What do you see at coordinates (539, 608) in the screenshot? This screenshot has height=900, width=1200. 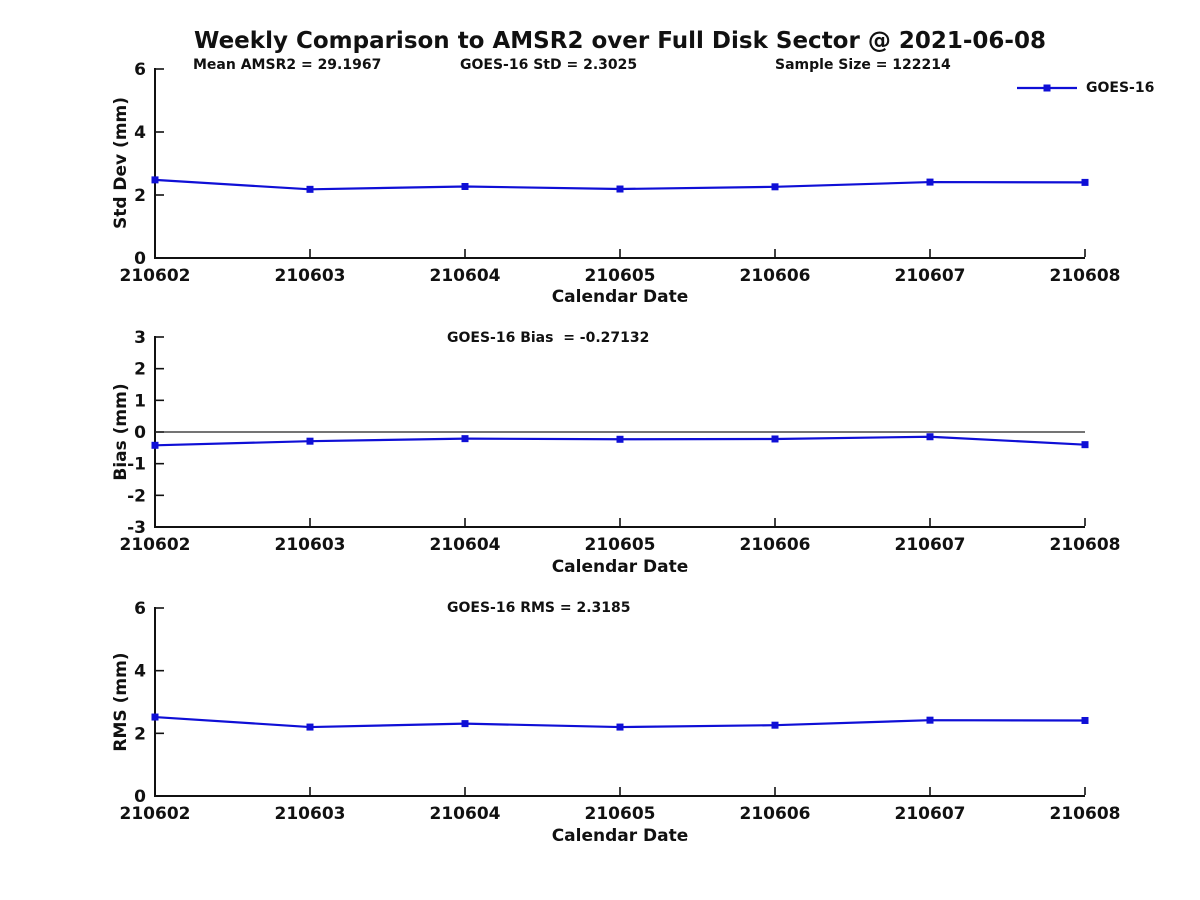 I see `annotation-goes16-rms: GOES-16 RMS = 2.3185` at bounding box center [539, 608].